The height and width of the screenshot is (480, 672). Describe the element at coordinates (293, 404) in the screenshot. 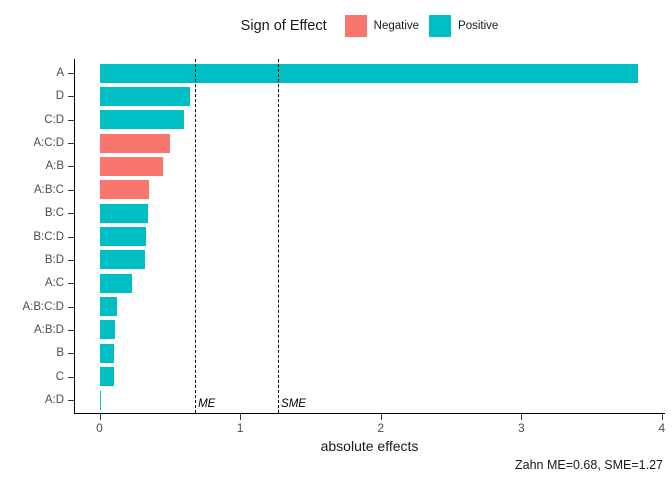

I see `sme-label: SME` at that location.